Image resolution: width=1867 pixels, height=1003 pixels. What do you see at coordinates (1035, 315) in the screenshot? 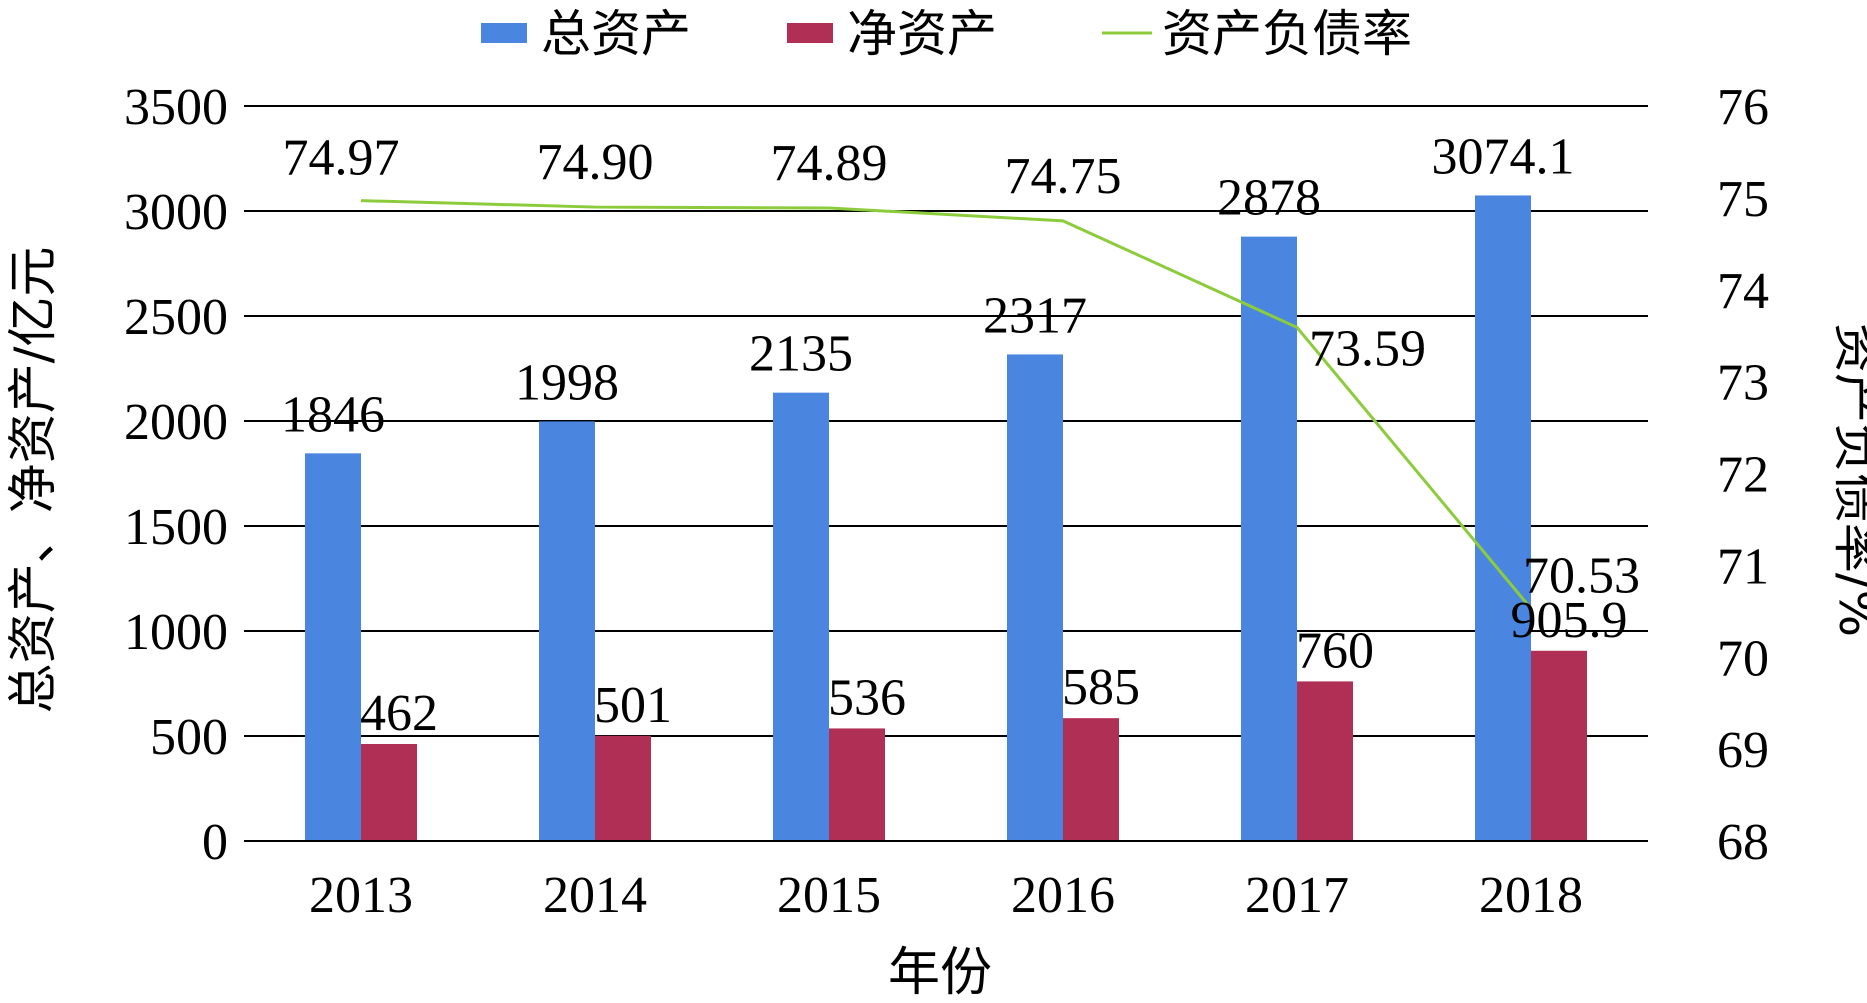
I see `data-label-total-assets: 2317` at bounding box center [1035, 315].